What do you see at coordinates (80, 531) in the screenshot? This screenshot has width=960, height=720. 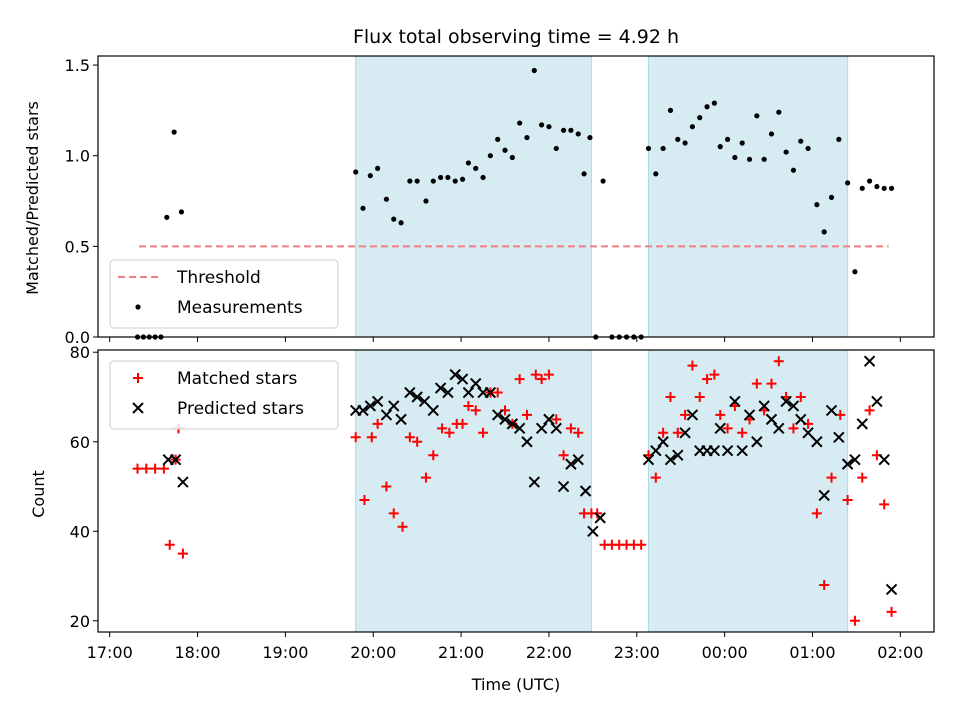 I see `y-tick-label: 40` at bounding box center [80, 531].